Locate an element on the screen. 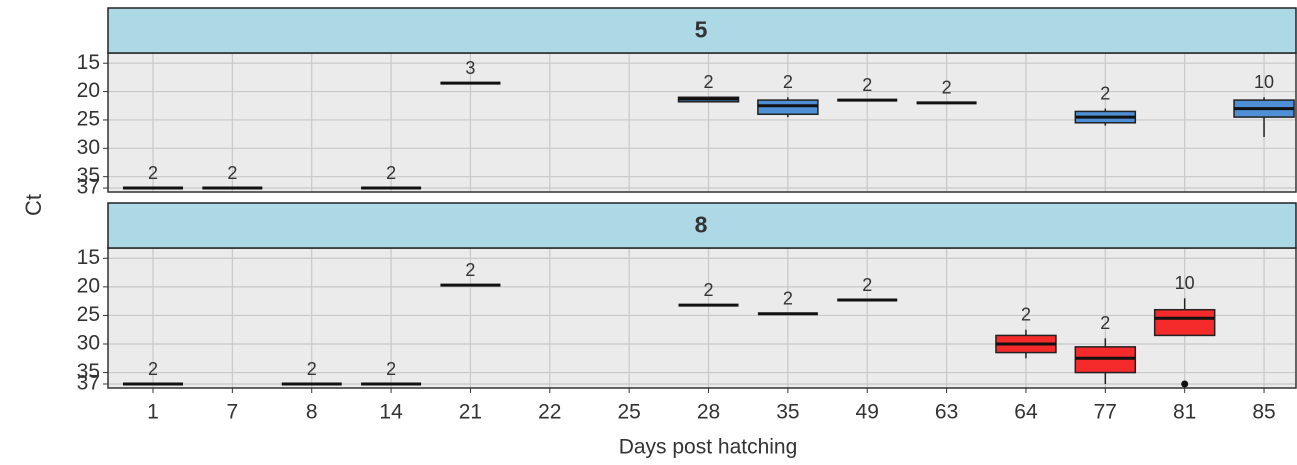  x-tick-label: 25 is located at coordinates (628, 412).